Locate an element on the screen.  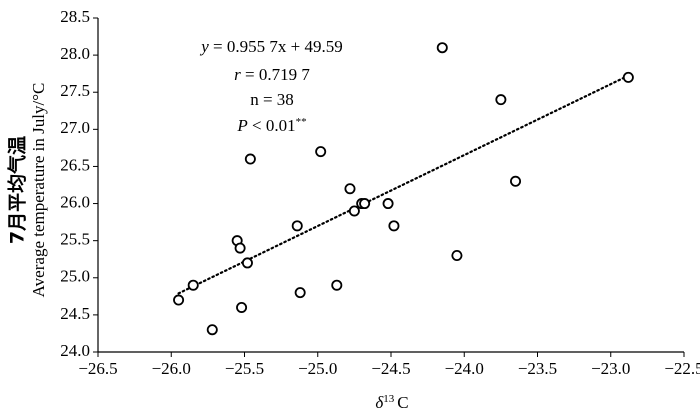
y-axis-label-cn: 7月平均气温 is located at coordinates (17, 190).